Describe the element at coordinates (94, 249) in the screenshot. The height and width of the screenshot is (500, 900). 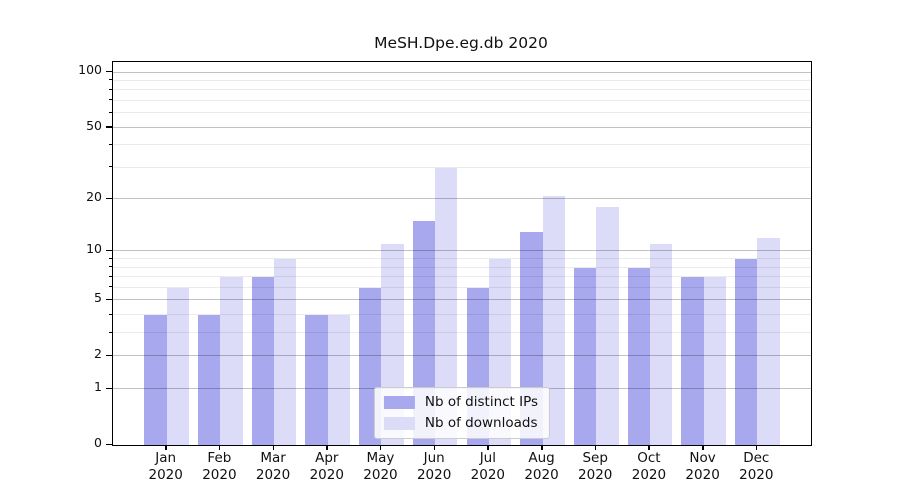
I see `y-axis-tick-label: 10` at that location.